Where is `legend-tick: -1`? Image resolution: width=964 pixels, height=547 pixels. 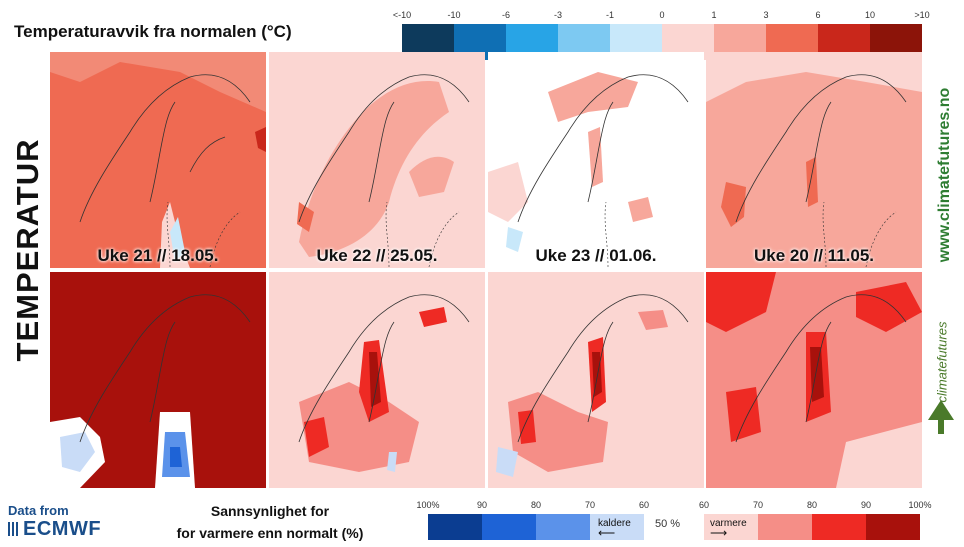 legend-tick: -1 is located at coordinates (610, 15).